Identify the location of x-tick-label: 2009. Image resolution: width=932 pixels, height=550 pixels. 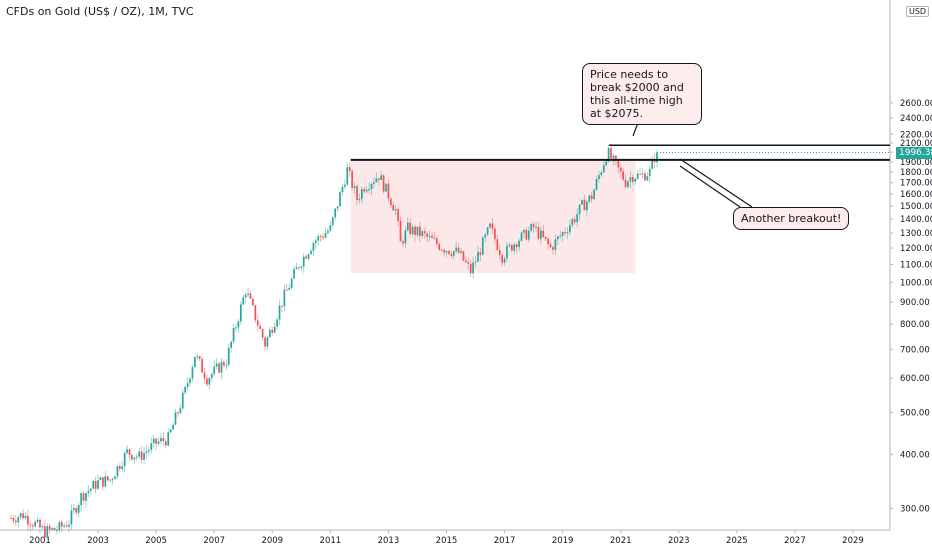
(272, 541).